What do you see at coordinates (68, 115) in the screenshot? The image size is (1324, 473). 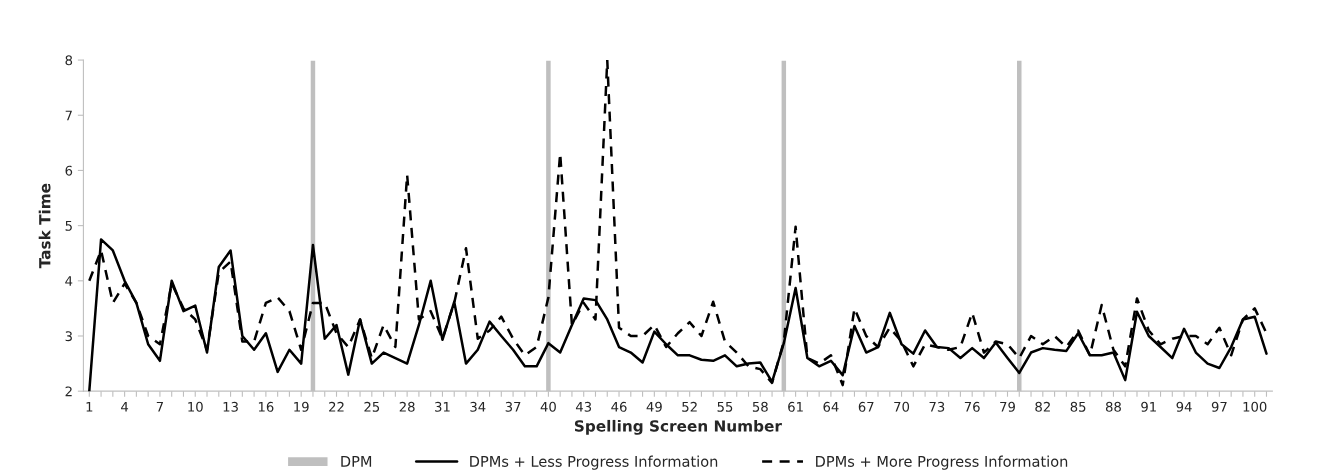 I see `y-tick-label: 7` at bounding box center [68, 115].